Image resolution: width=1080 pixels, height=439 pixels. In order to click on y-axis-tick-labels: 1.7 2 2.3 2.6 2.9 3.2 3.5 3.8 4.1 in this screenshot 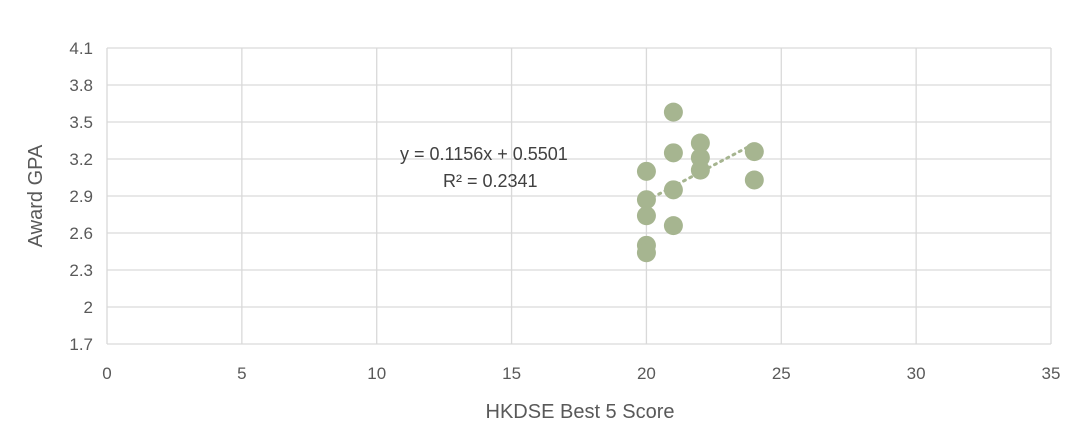, I will do `click(81, 196)`.